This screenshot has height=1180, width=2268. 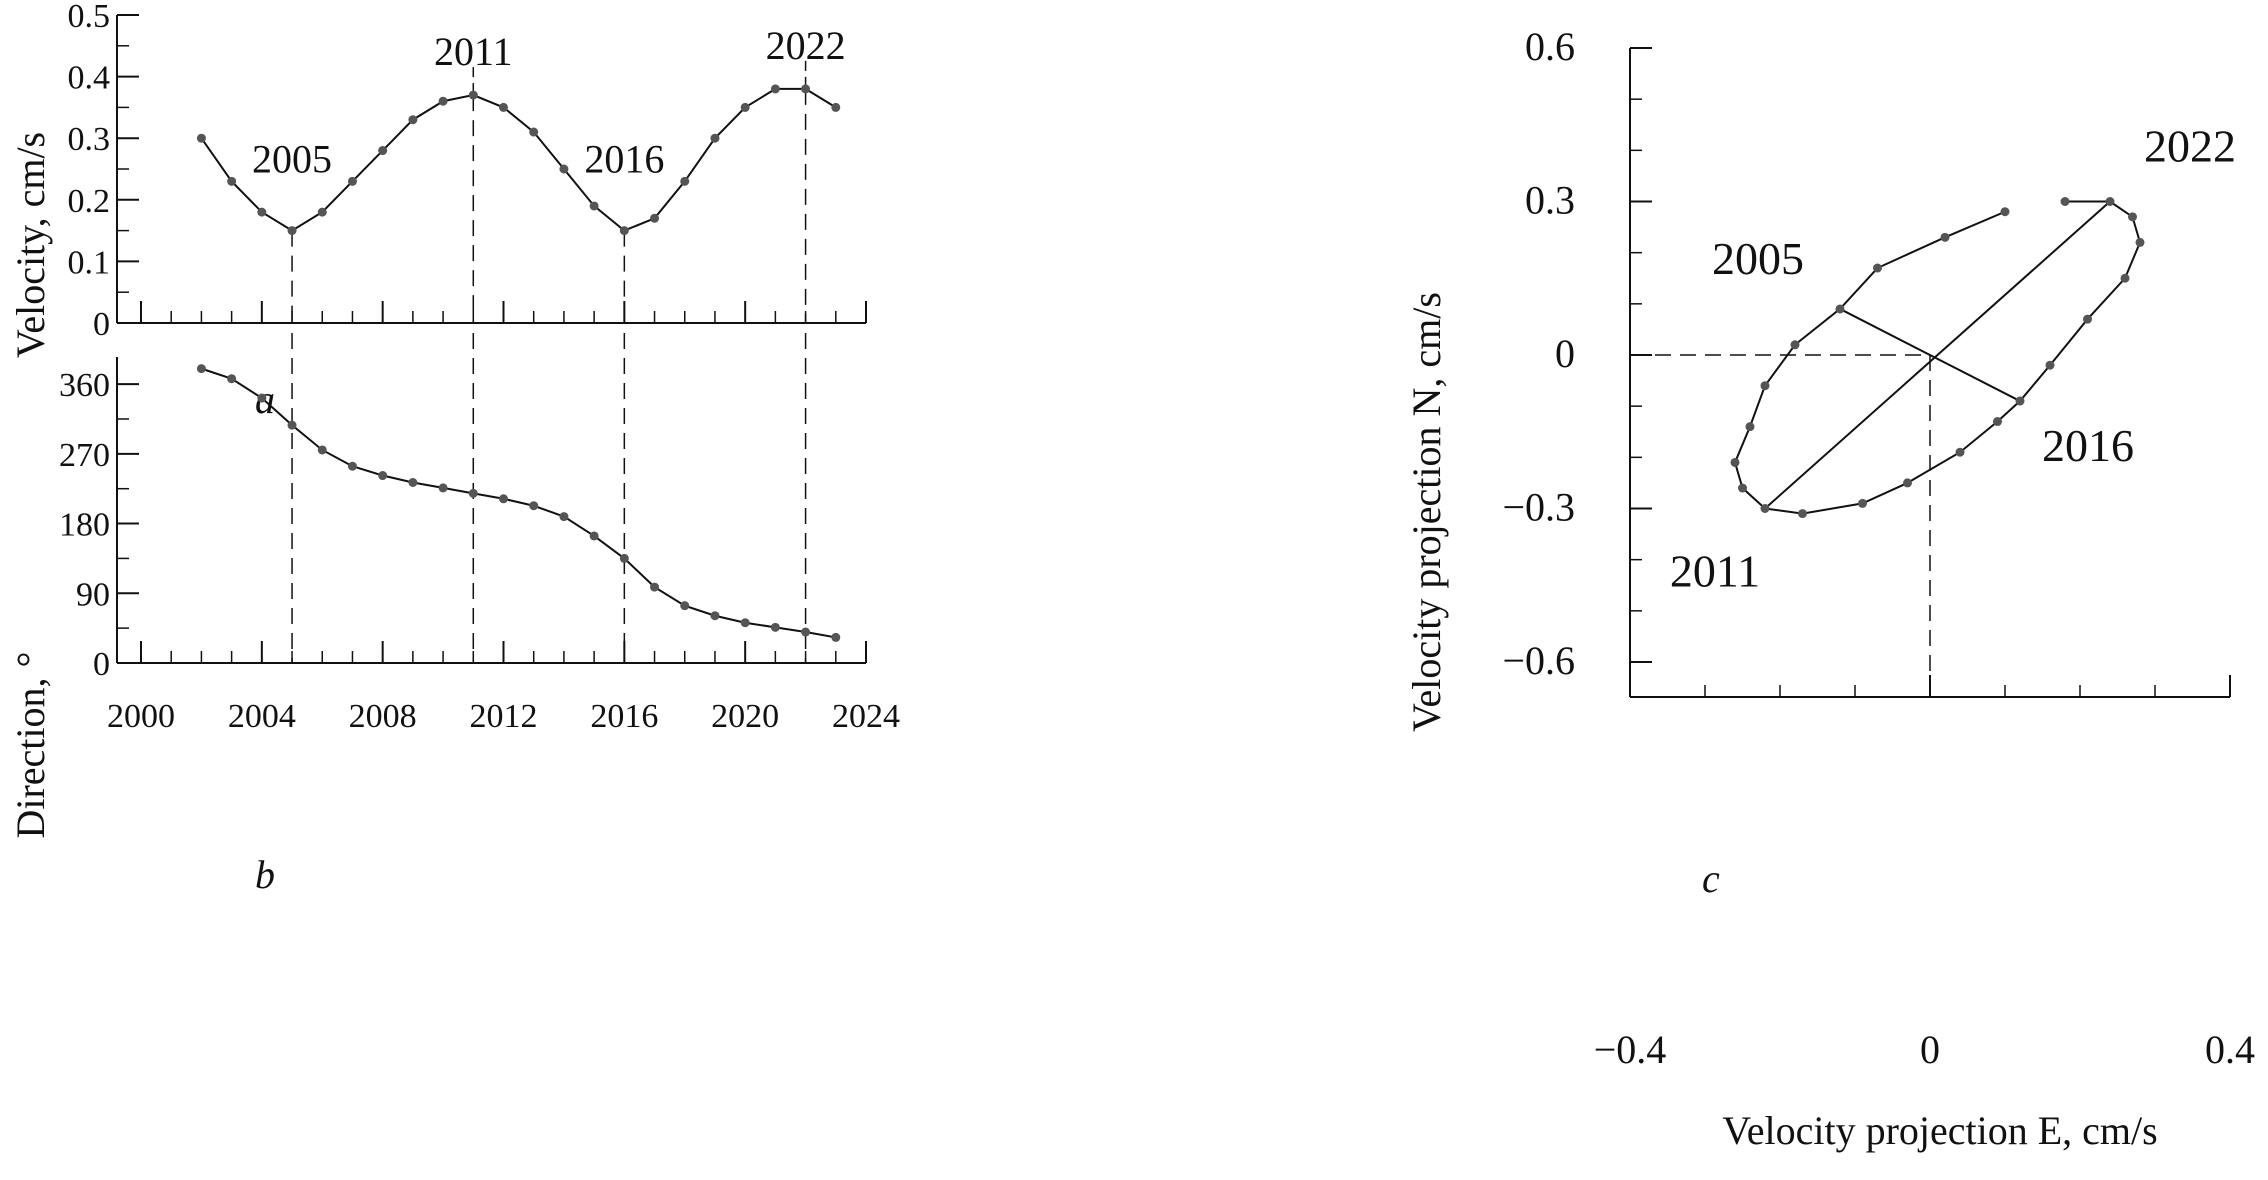 I want to click on panel-c-ytick-label: 0.6, so click(x=1550, y=46).